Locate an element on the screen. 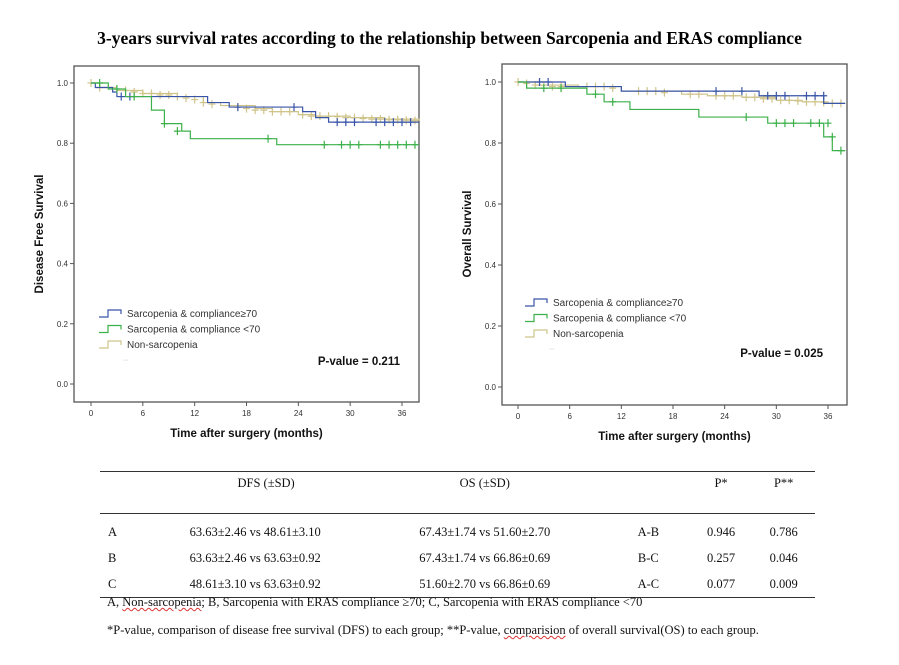 The height and width of the screenshot is (665, 899). cell-os: 51.60±2.70 vs 66.86±0.69 is located at coordinates (484, 584).